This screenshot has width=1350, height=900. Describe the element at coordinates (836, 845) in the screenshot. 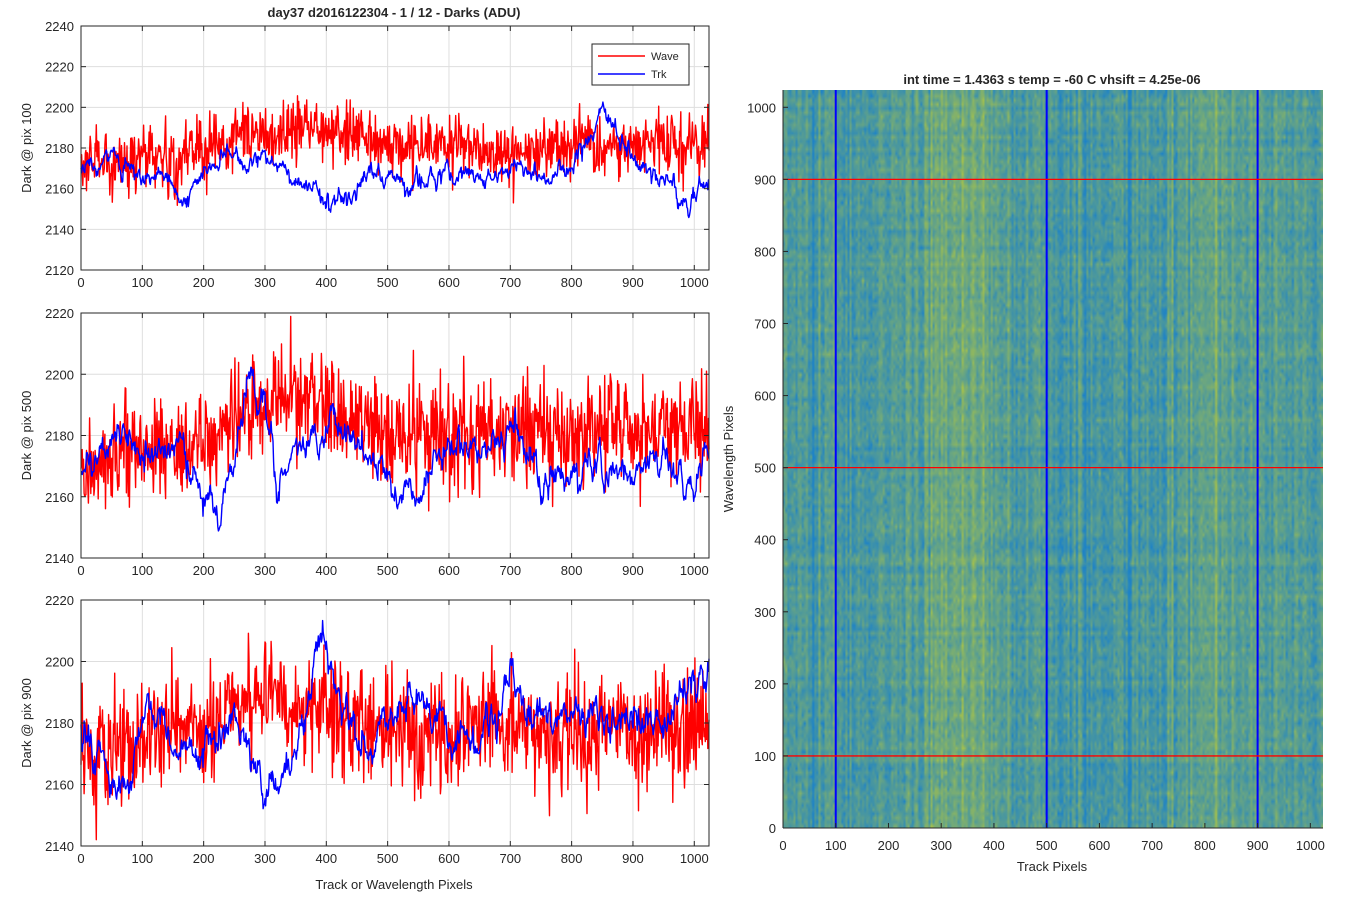

I see `heatmap-x-tick-label: 100` at that location.